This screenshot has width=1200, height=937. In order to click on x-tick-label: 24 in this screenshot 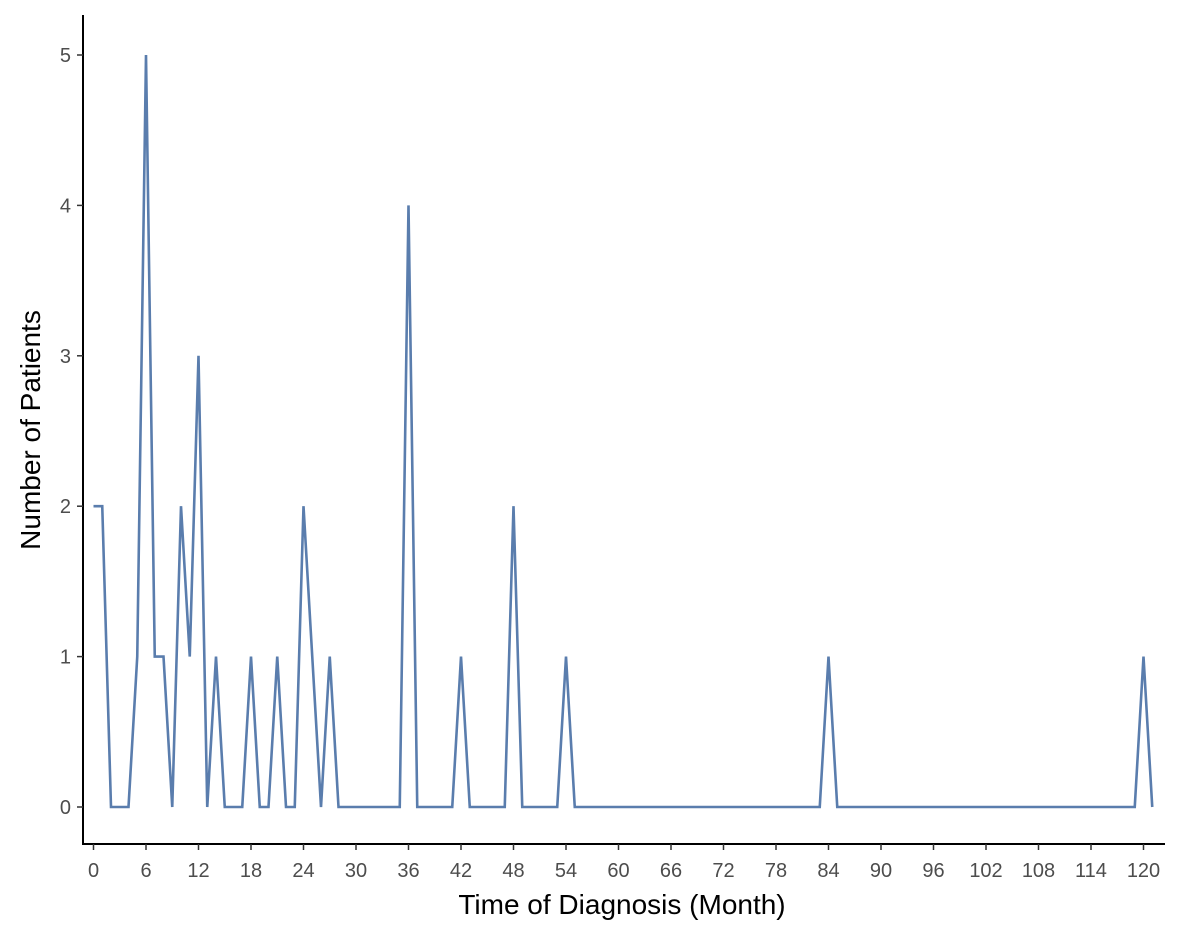, I will do `click(303, 871)`.